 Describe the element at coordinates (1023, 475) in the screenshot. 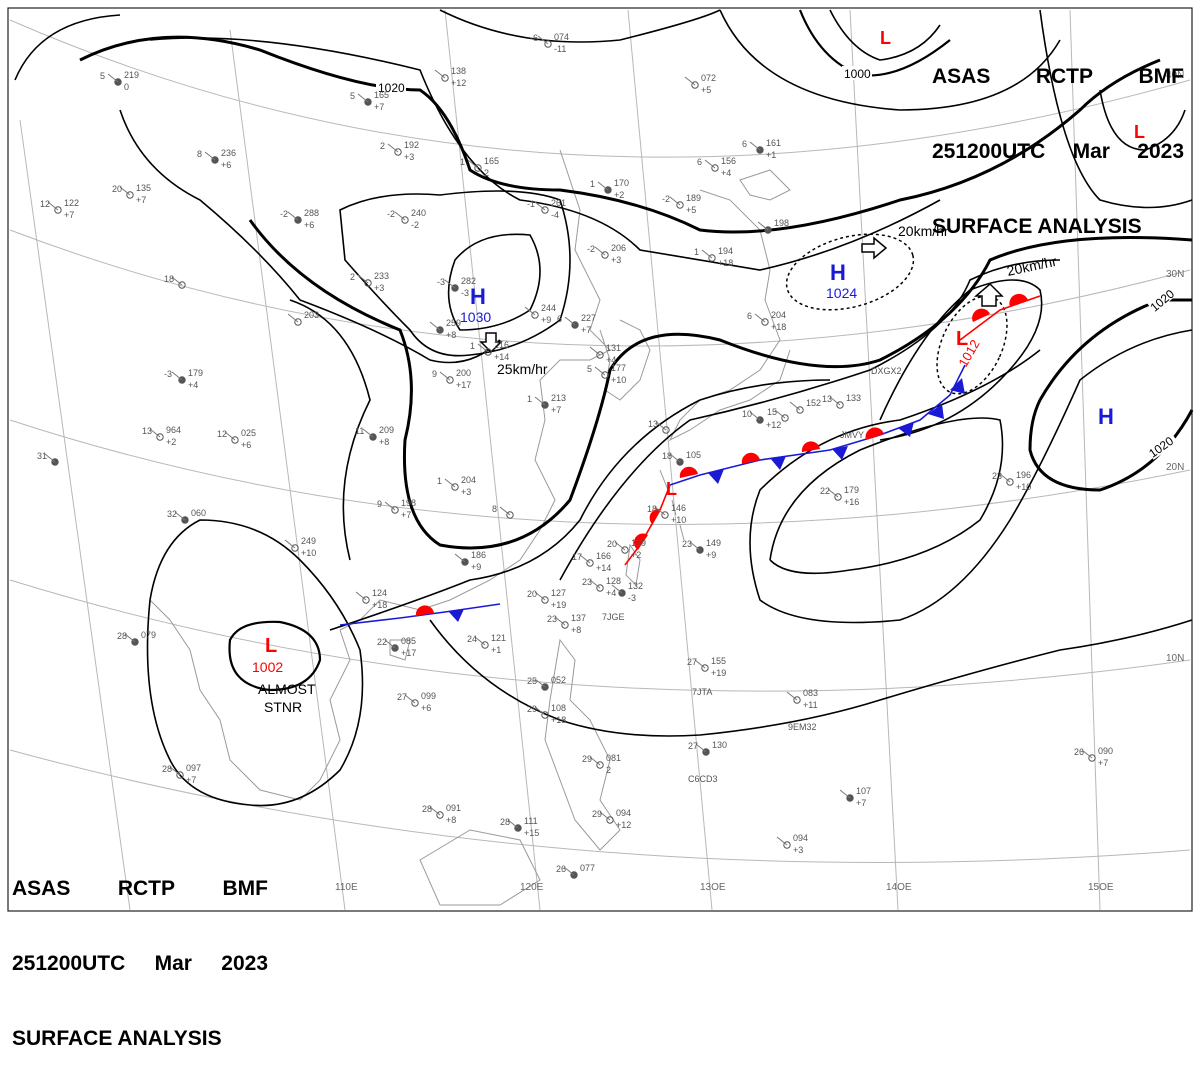

I see `station-pressure: 196` at that location.